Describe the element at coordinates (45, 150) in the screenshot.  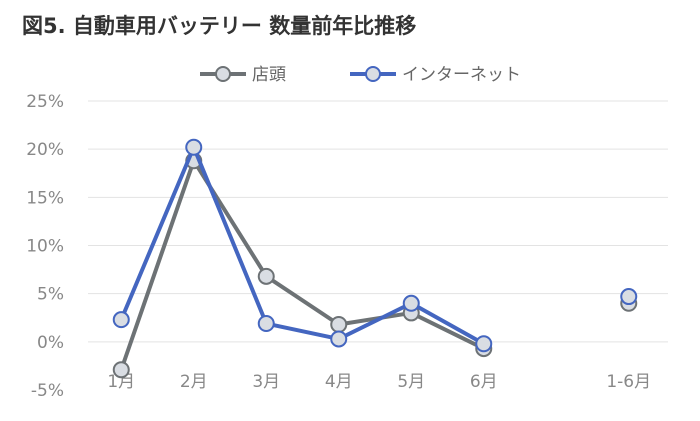
I see `y-tick-label: 20%` at that location.